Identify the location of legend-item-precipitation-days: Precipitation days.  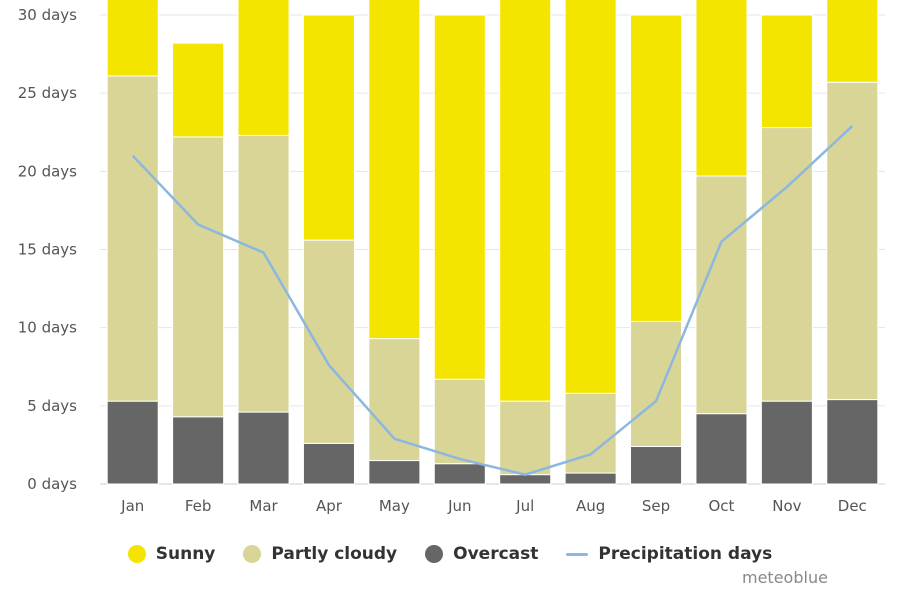
(669, 554).